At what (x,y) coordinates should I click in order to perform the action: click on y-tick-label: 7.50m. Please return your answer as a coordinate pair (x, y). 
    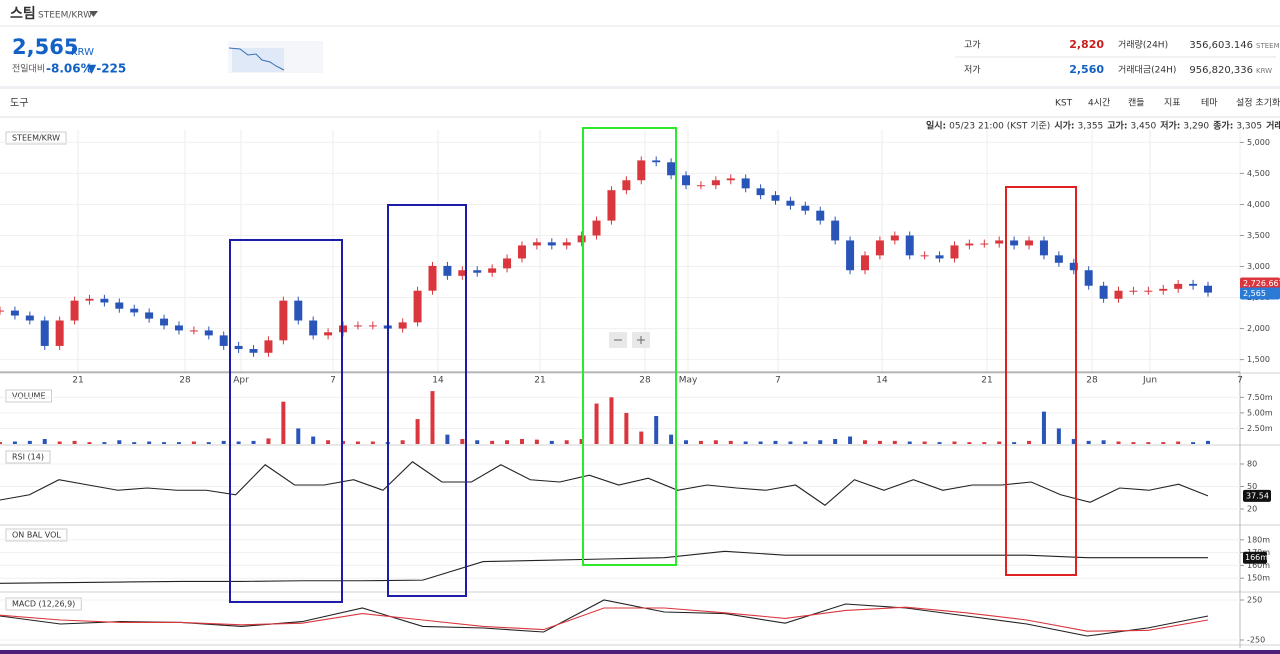
    Looking at the image, I should click on (1260, 397).